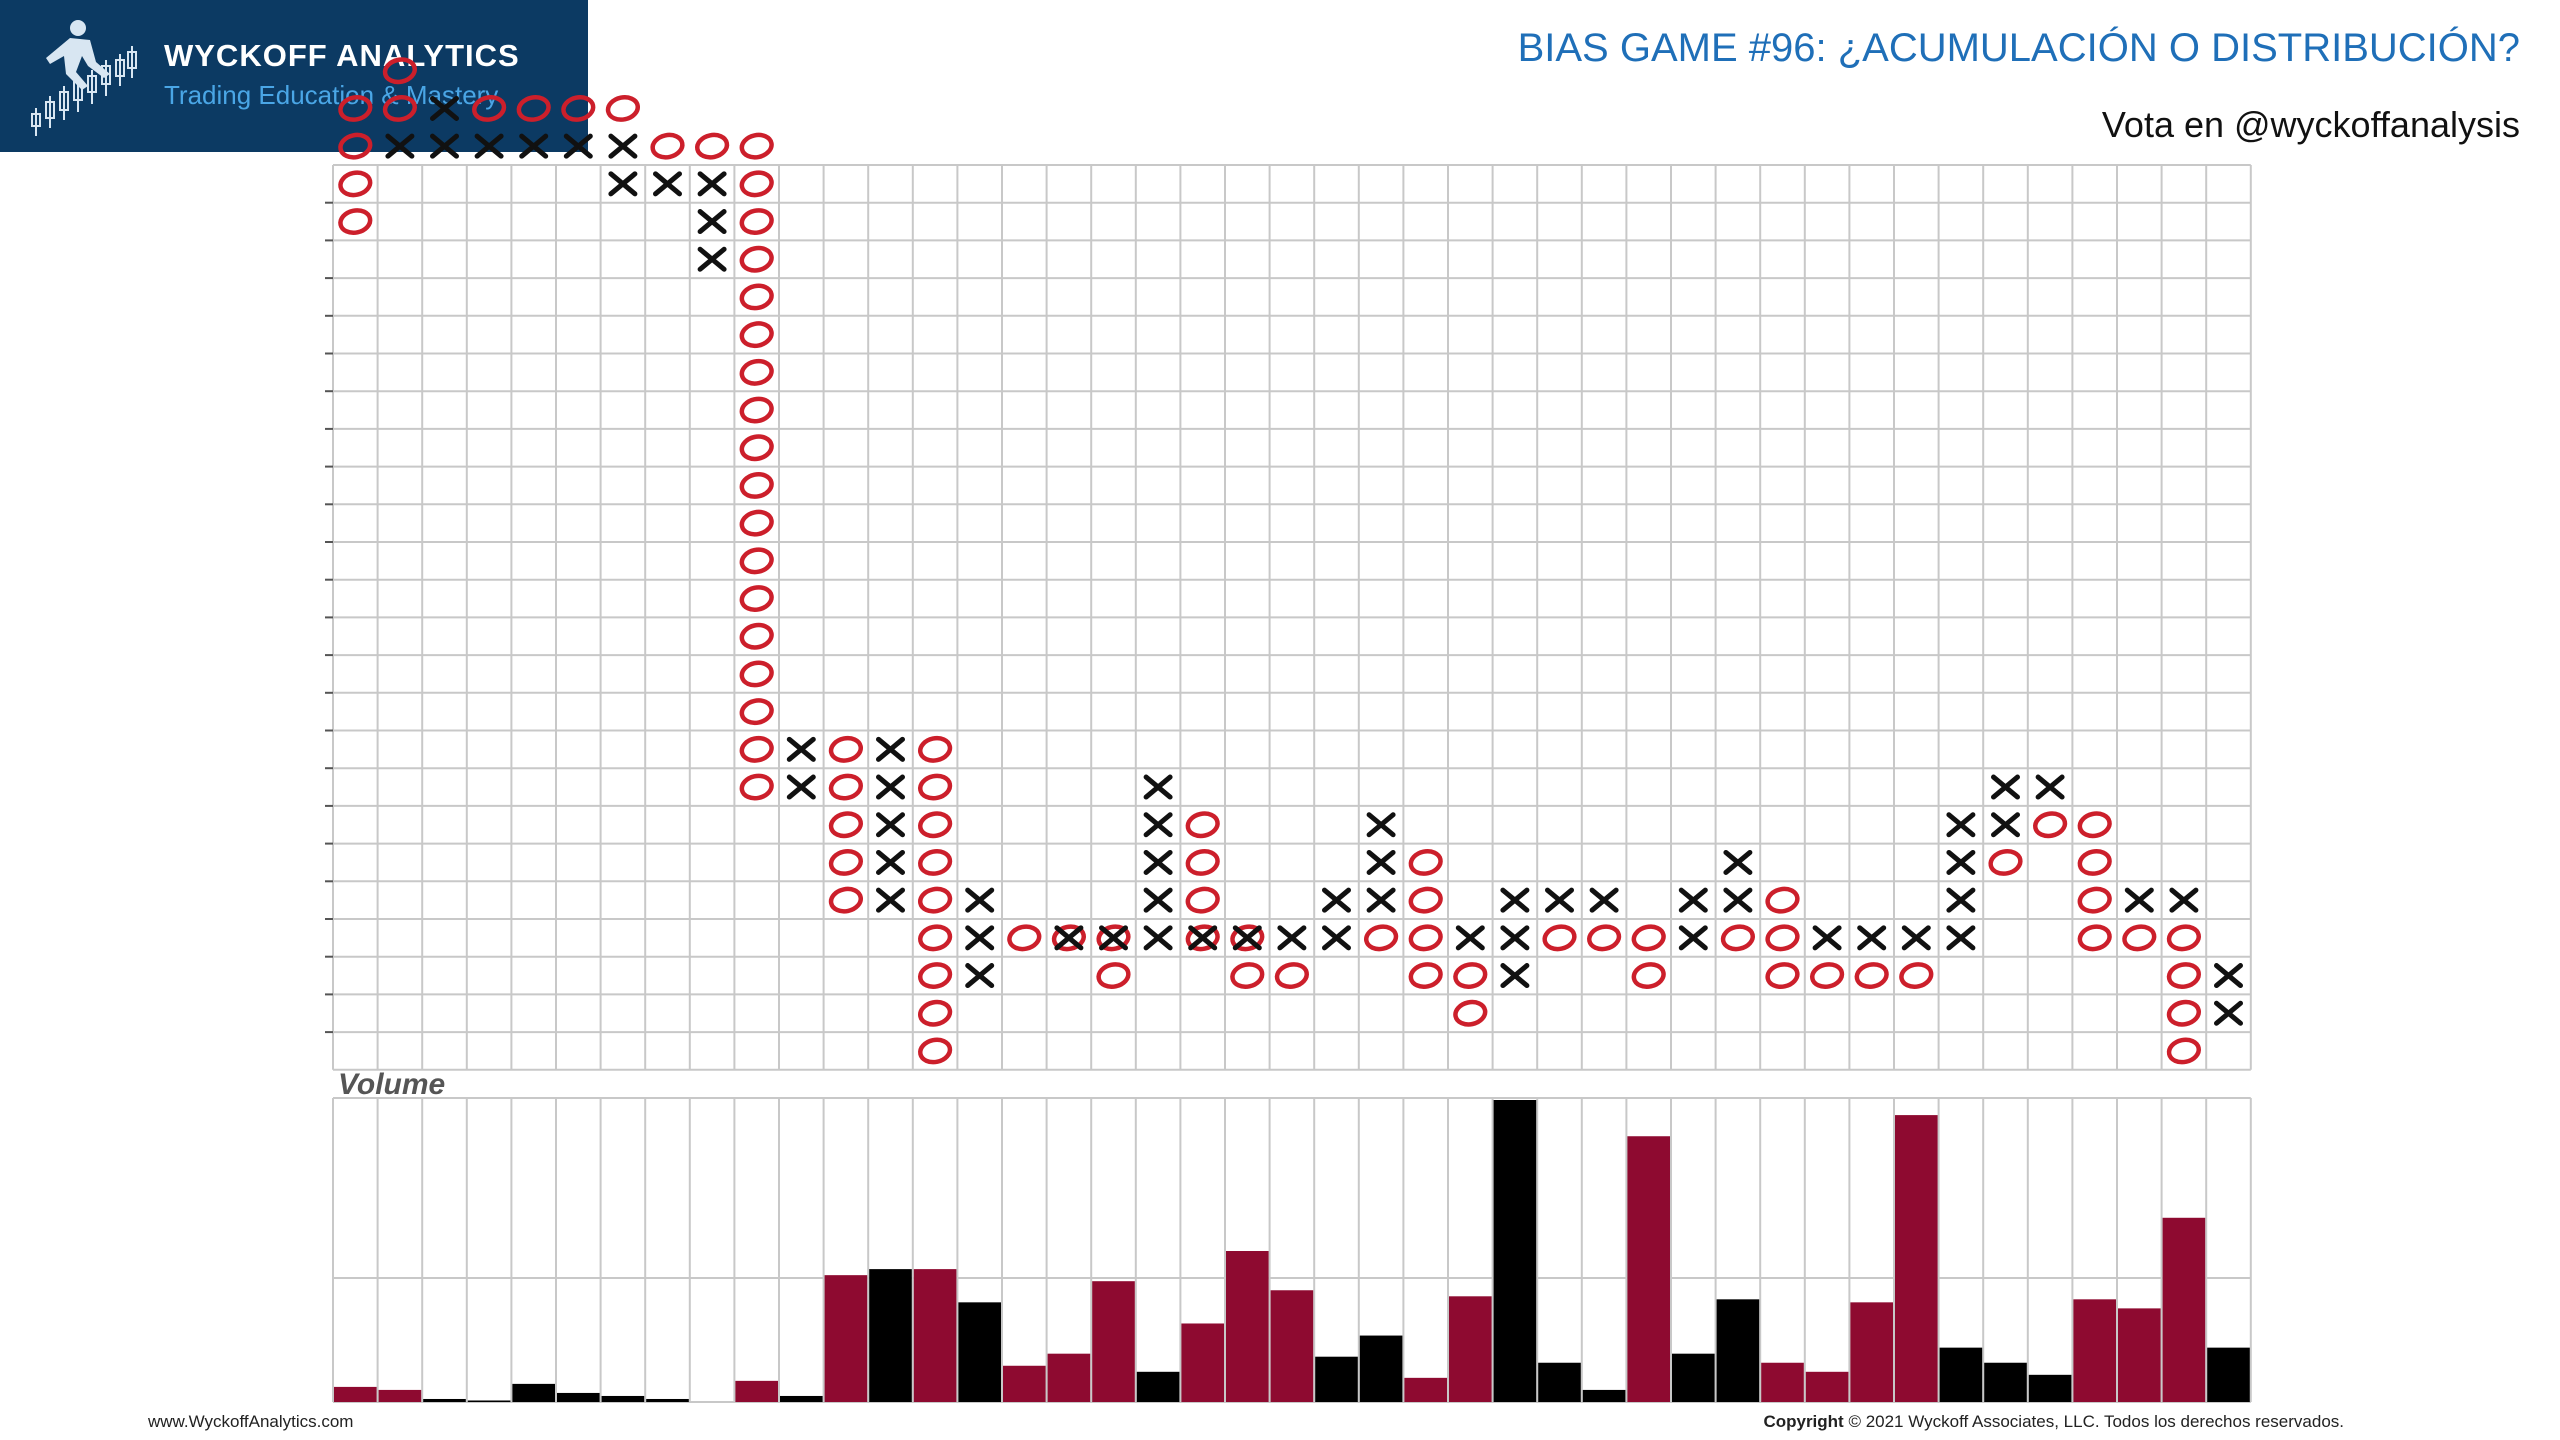 The width and height of the screenshot is (2560, 1440). I want to click on brand-title: WYCKOFF ANALYTICS, so click(342, 55).